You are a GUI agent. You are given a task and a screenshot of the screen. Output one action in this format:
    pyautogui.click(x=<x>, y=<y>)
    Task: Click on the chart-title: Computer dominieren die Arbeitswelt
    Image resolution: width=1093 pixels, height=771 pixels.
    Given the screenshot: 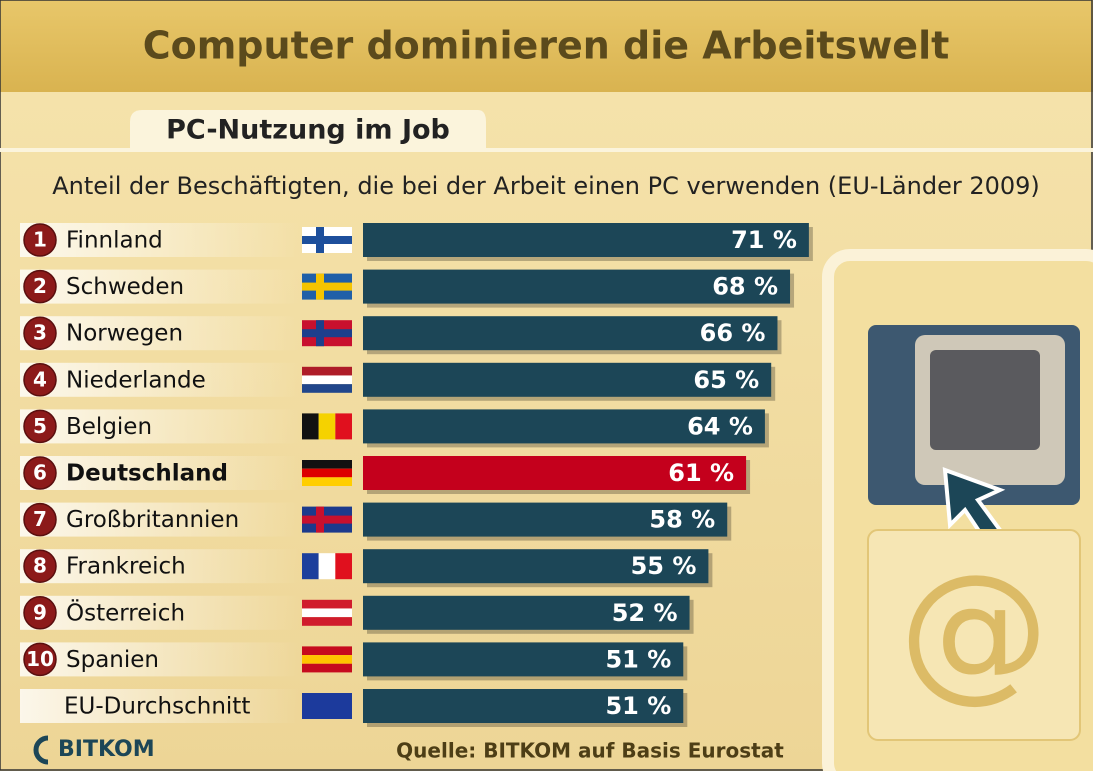 What is the action you would take?
    pyautogui.click(x=546, y=46)
    